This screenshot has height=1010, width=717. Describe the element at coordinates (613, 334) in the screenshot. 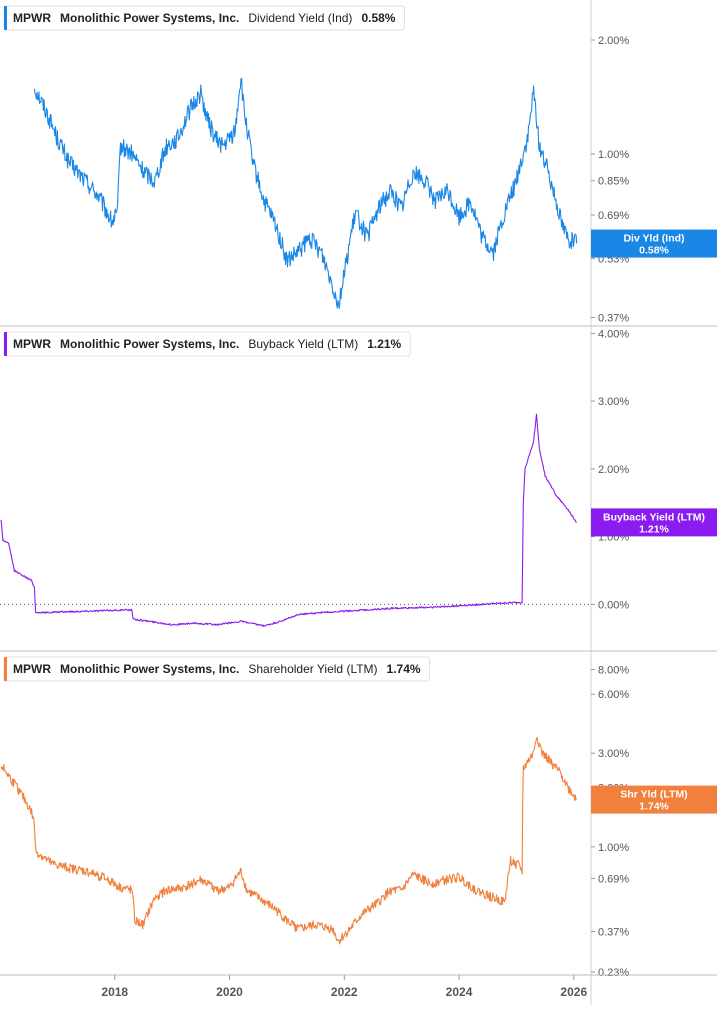

I see `y-tick-label: 4.00%` at that location.